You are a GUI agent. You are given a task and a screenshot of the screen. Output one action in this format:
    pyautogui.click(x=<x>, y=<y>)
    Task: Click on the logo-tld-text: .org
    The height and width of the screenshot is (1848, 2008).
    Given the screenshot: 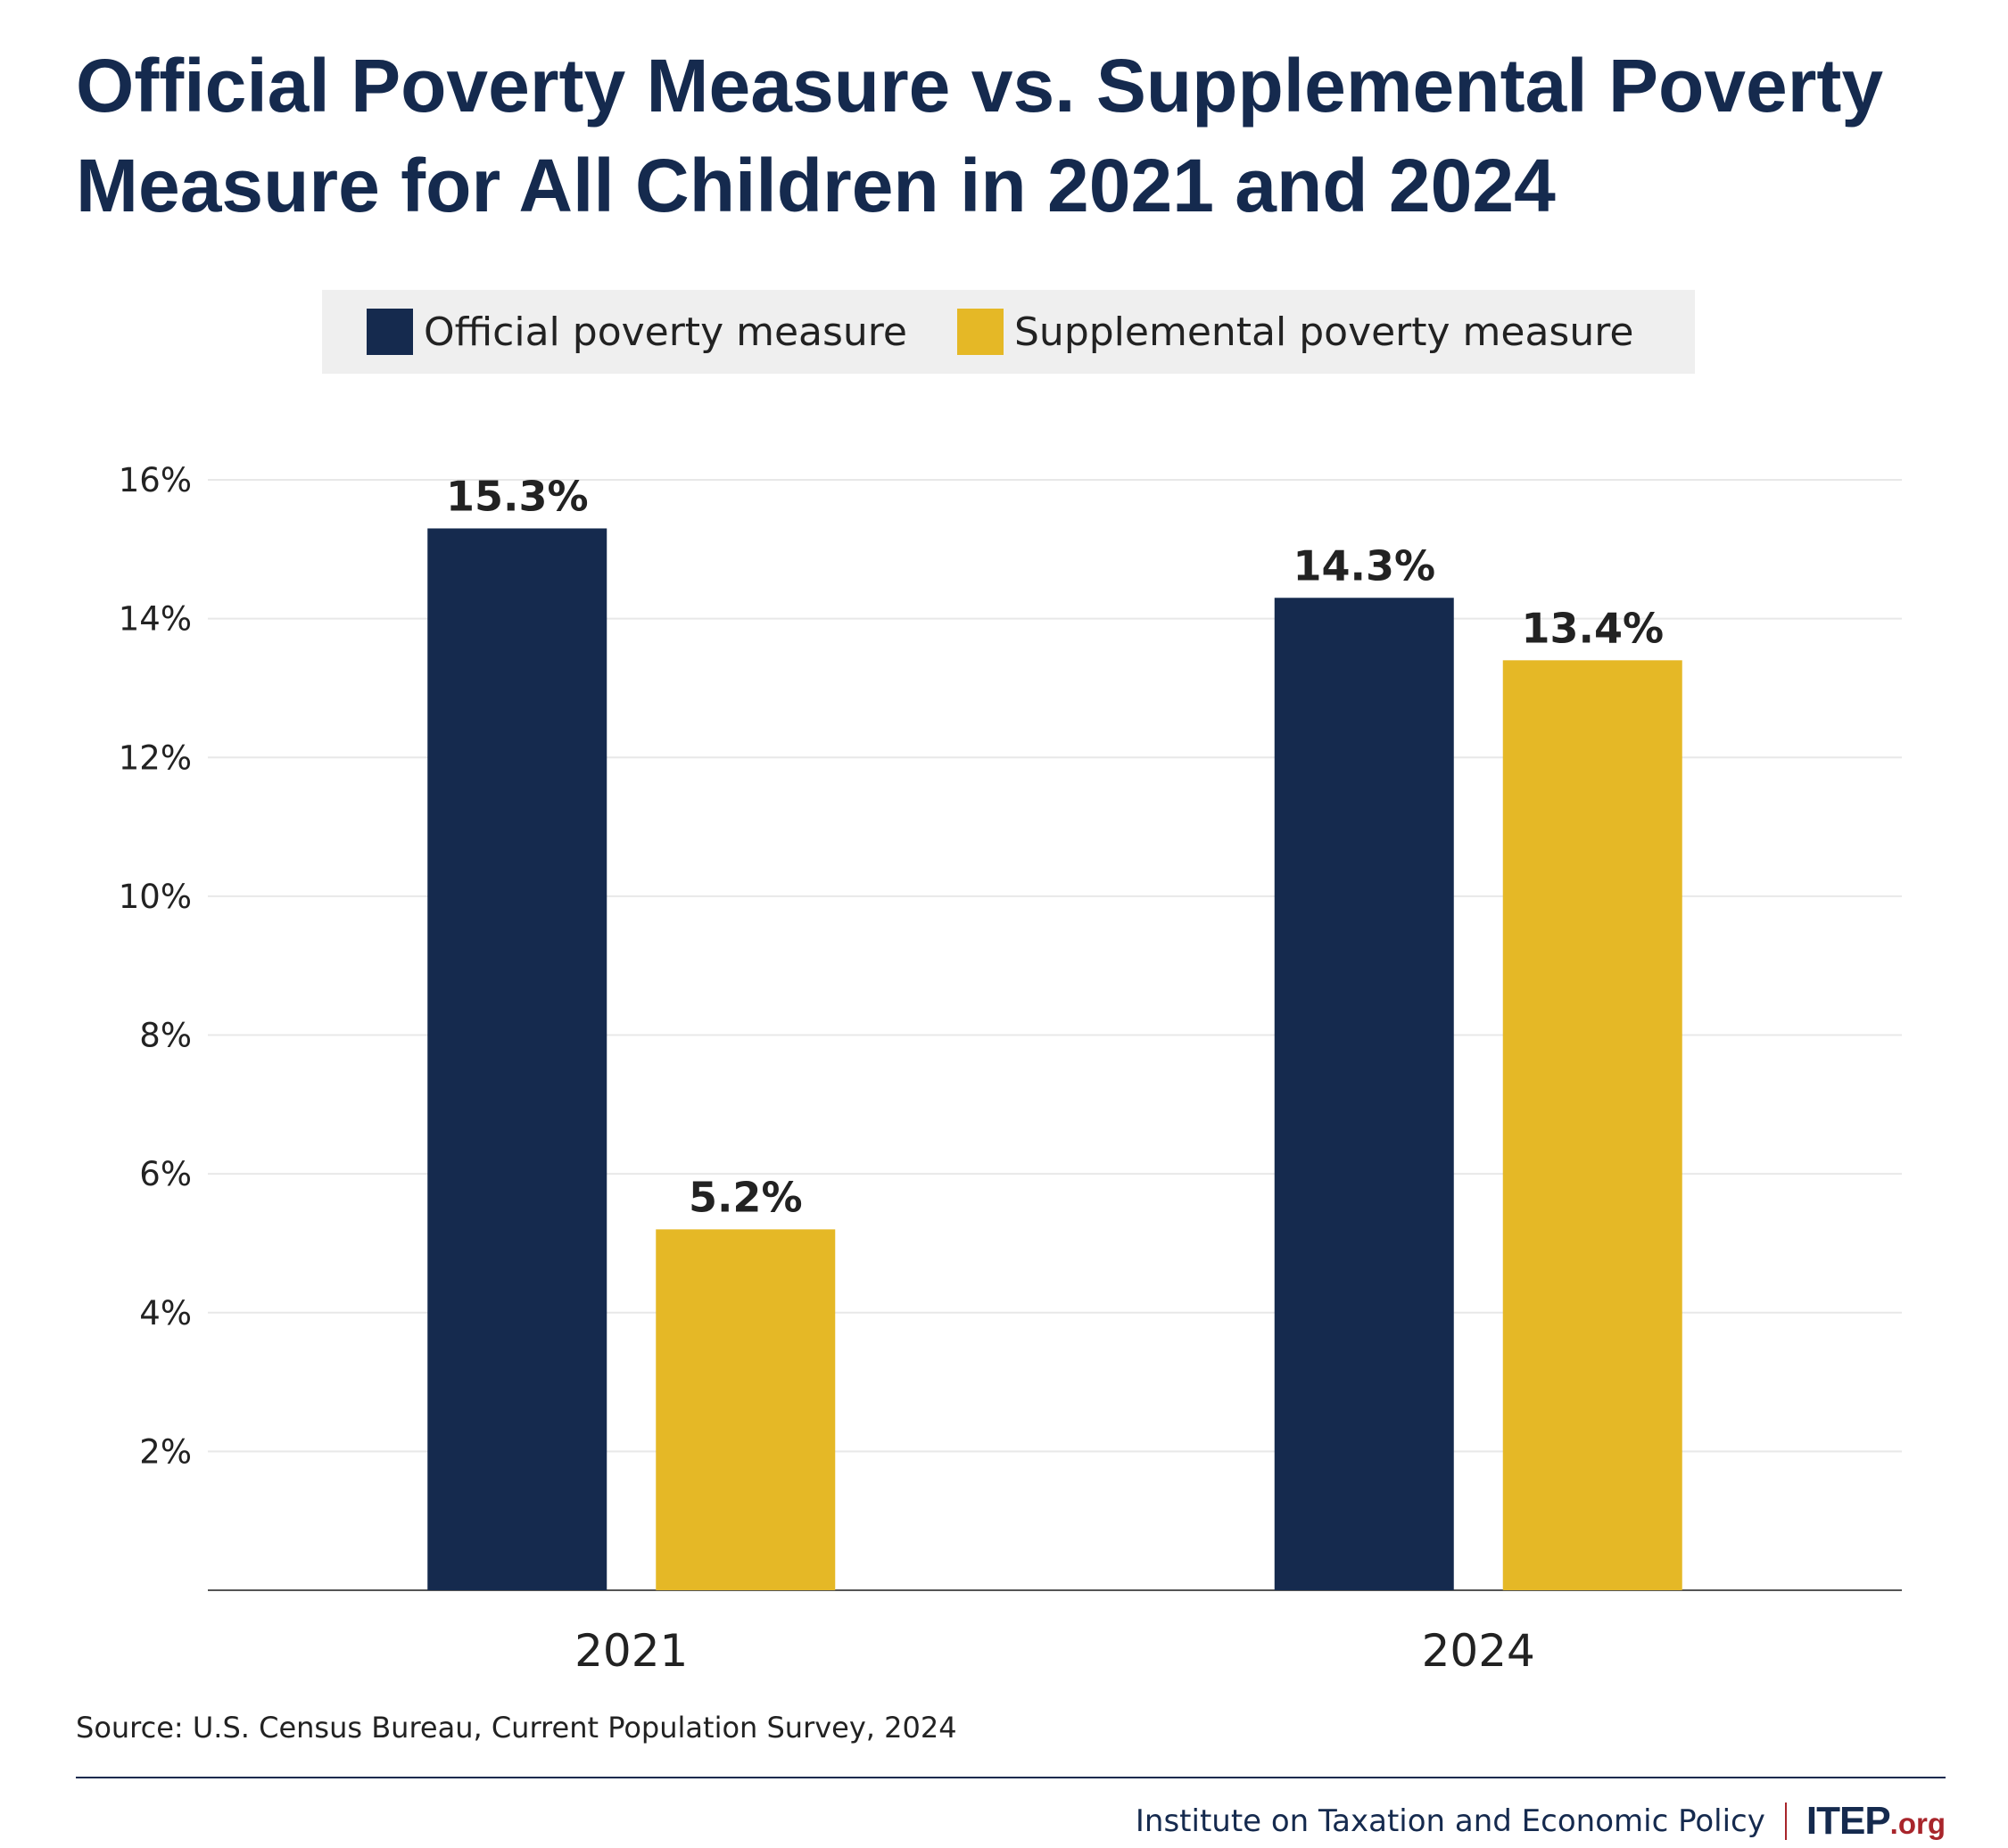 What is the action you would take?
    pyautogui.click(x=1918, y=1823)
    